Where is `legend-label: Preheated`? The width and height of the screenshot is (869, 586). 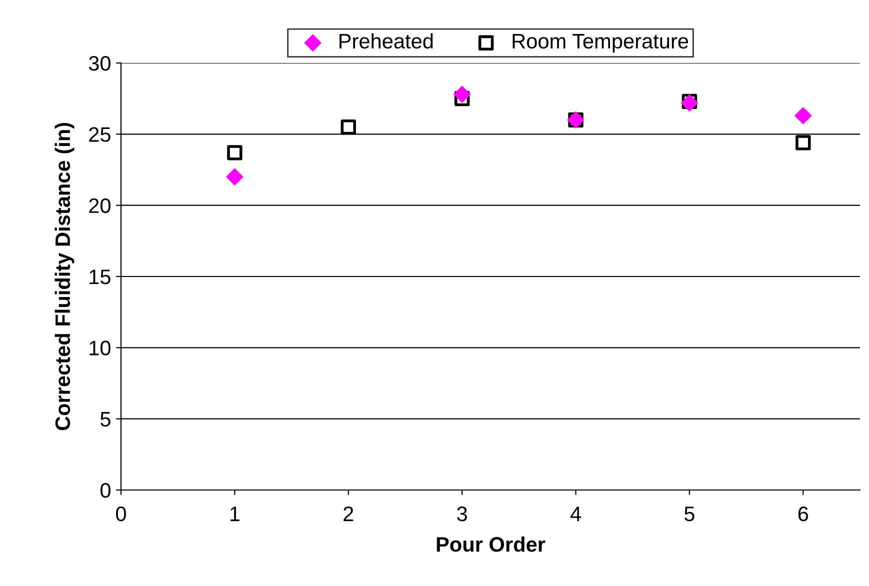 legend-label: Preheated is located at coordinates (386, 41).